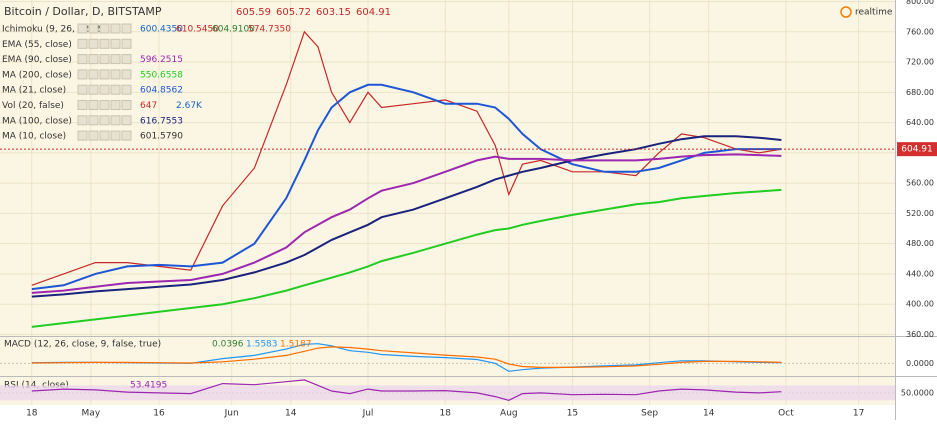 The width and height of the screenshot is (937, 424). What do you see at coordinates (373, 12) in the screenshot?
I see `ohlc-value: 604.91` at bounding box center [373, 12].